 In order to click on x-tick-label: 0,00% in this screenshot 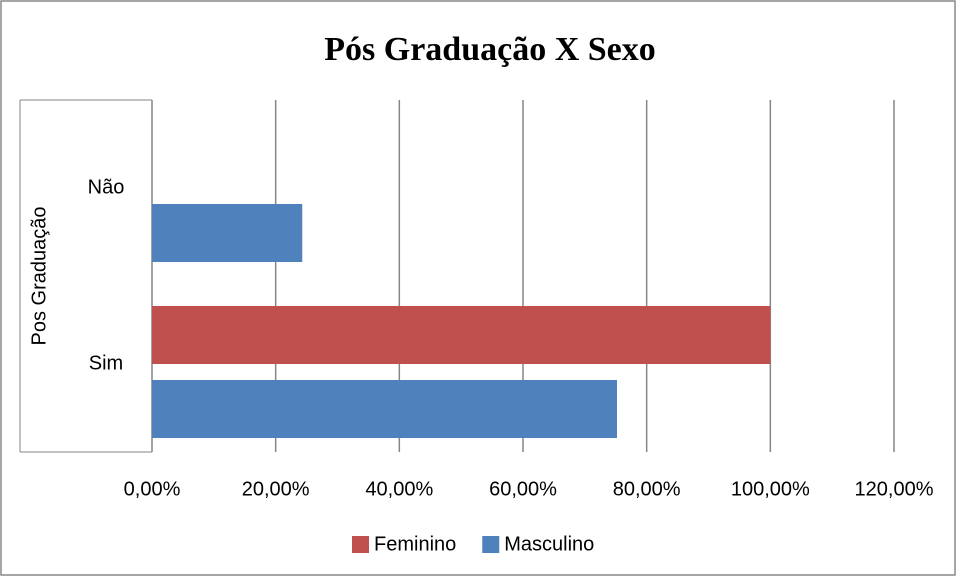, I will do `click(152, 489)`.